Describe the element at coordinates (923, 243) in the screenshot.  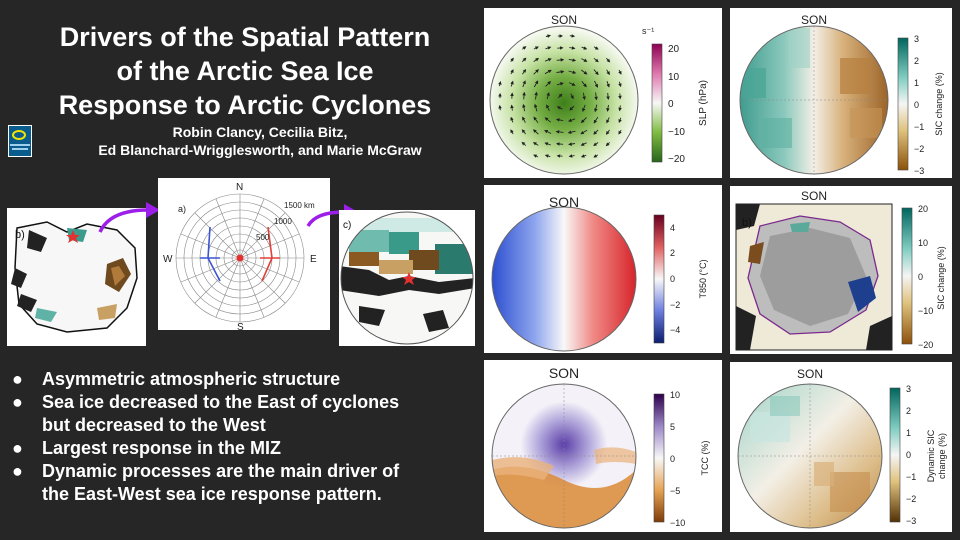
I see `colorbar-tick: 10` at that location.